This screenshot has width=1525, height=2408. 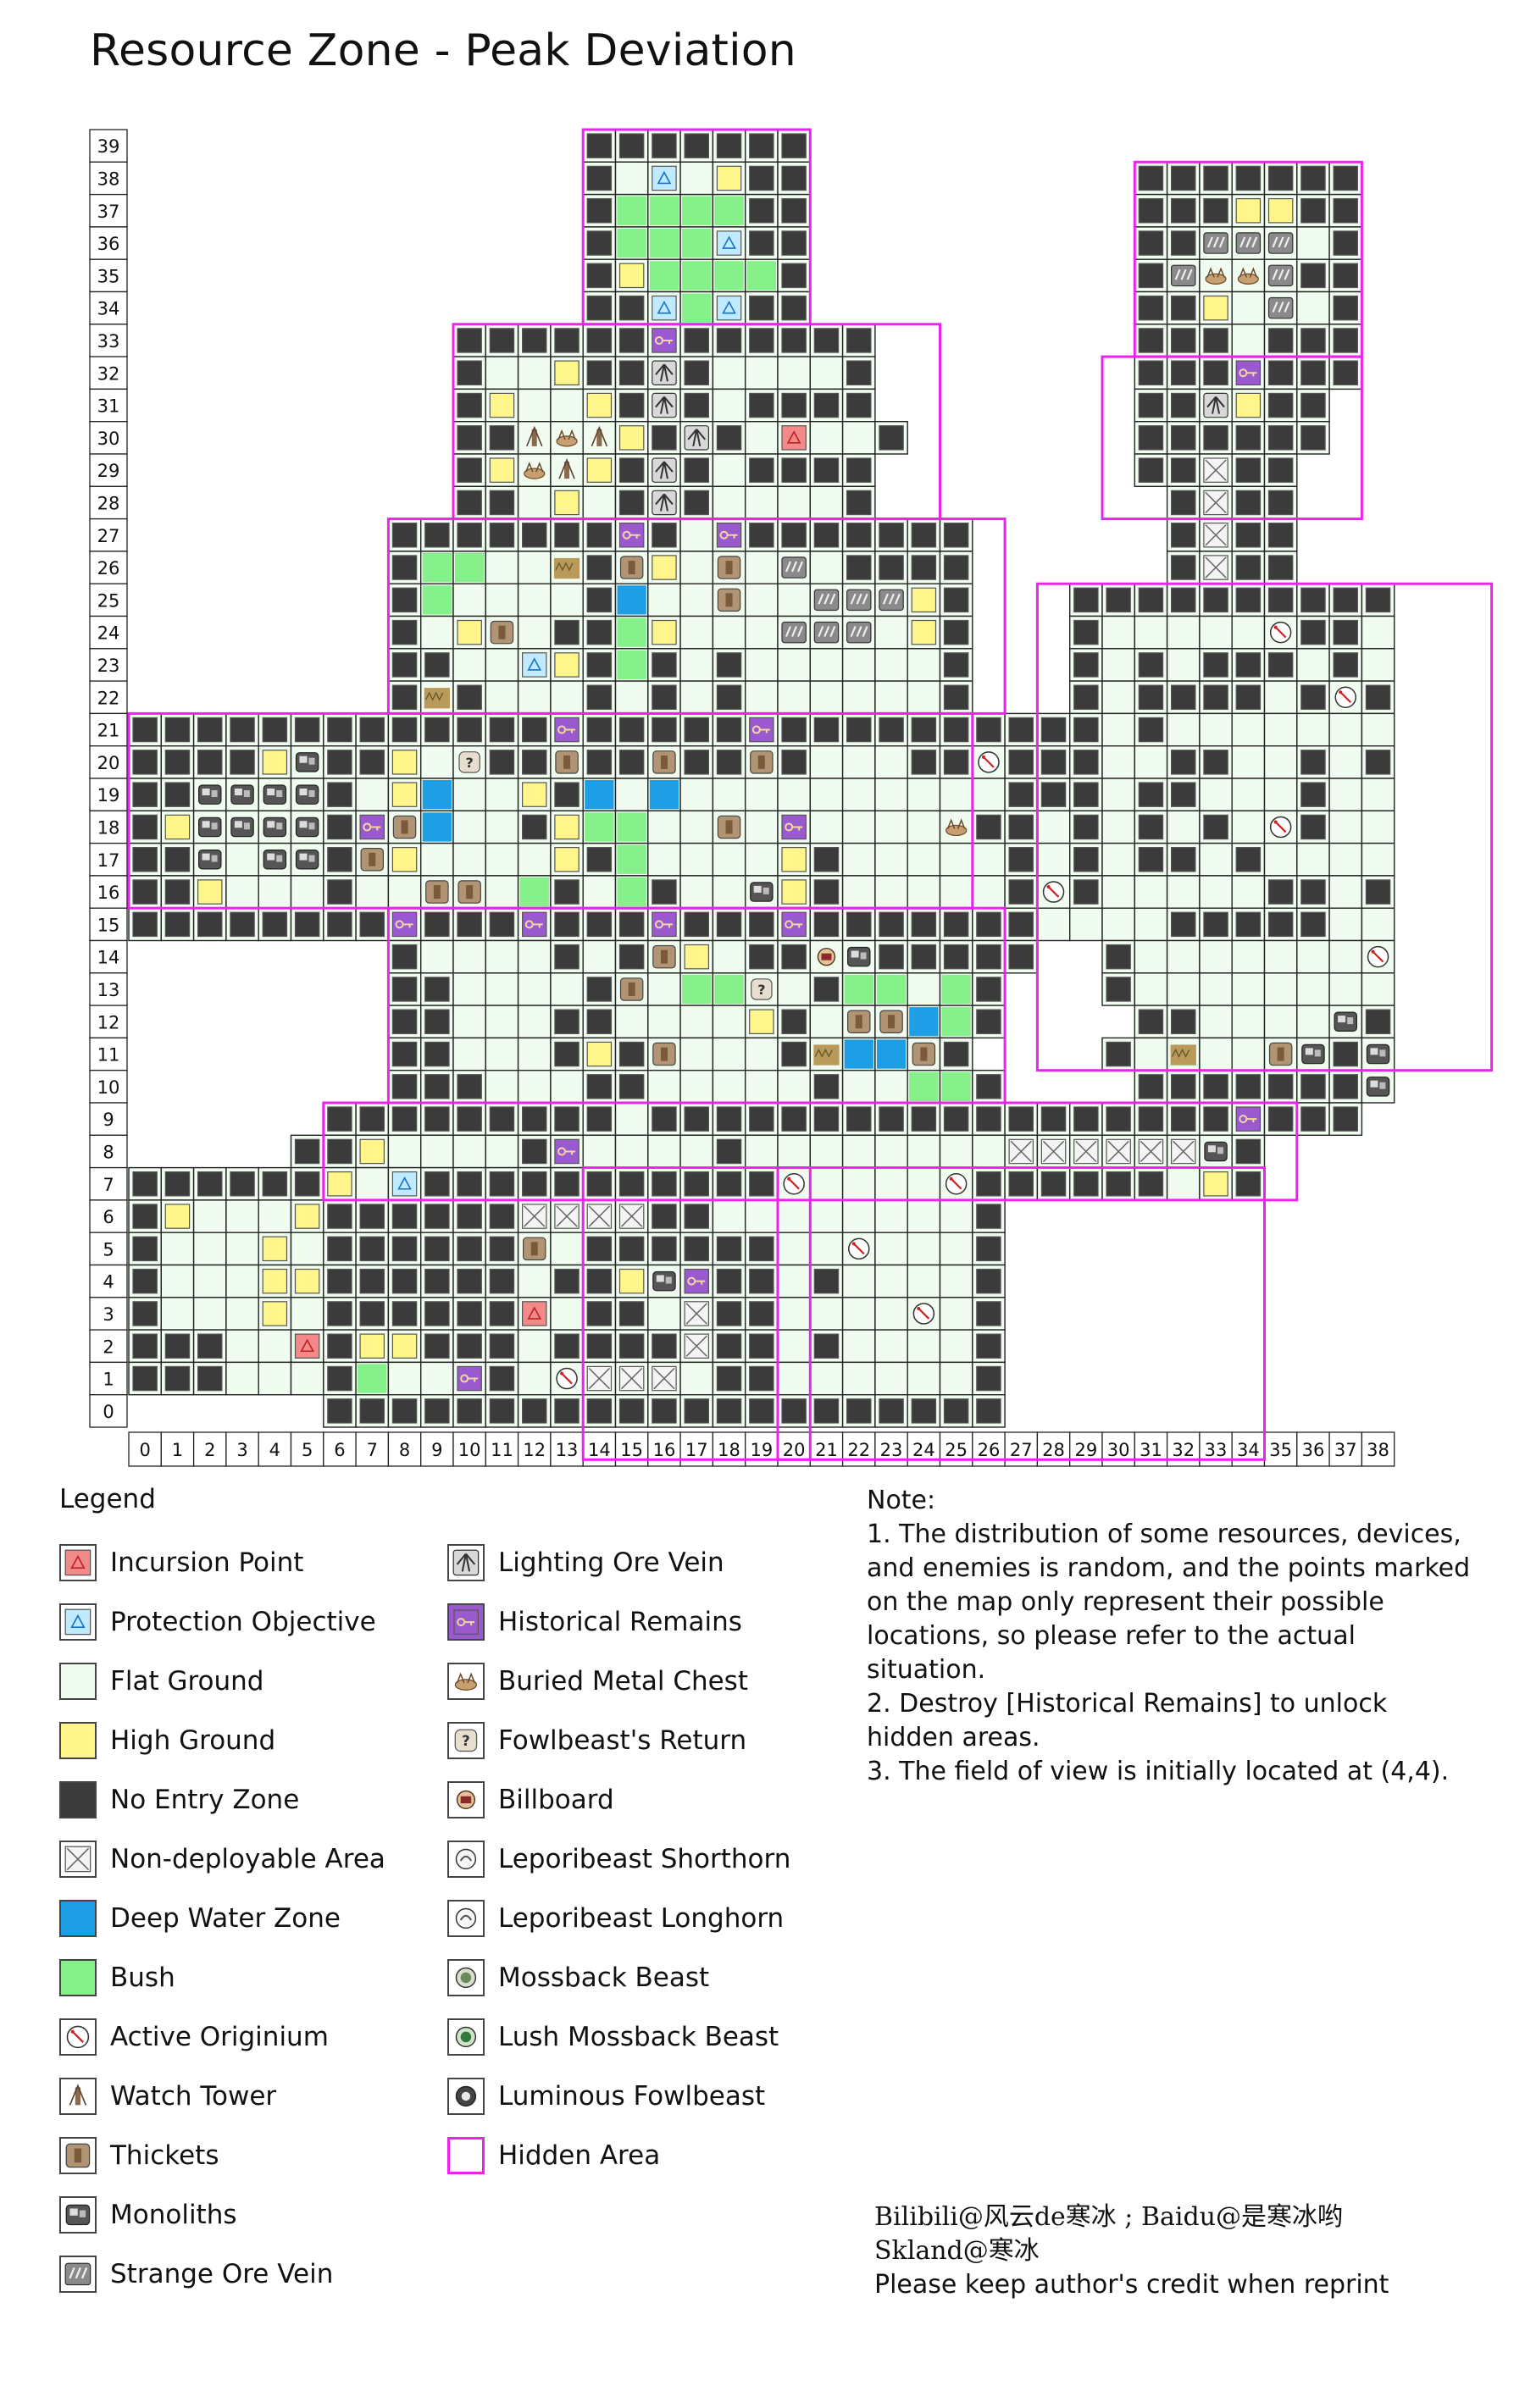 I want to click on deep-water-cell, so click(x=664, y=795).